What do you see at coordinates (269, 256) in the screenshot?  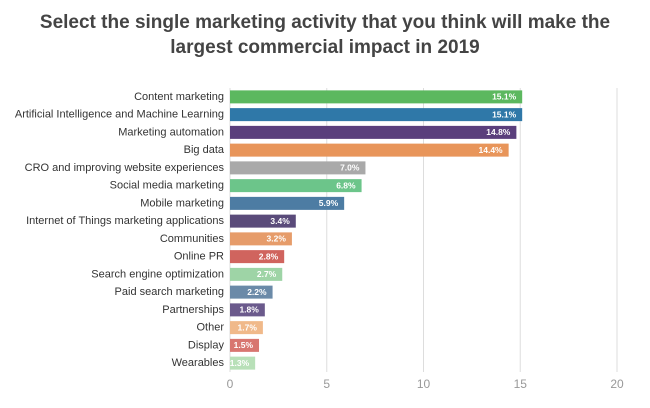 I see `value-label: 2.8%` at bounding box center [269, 256].